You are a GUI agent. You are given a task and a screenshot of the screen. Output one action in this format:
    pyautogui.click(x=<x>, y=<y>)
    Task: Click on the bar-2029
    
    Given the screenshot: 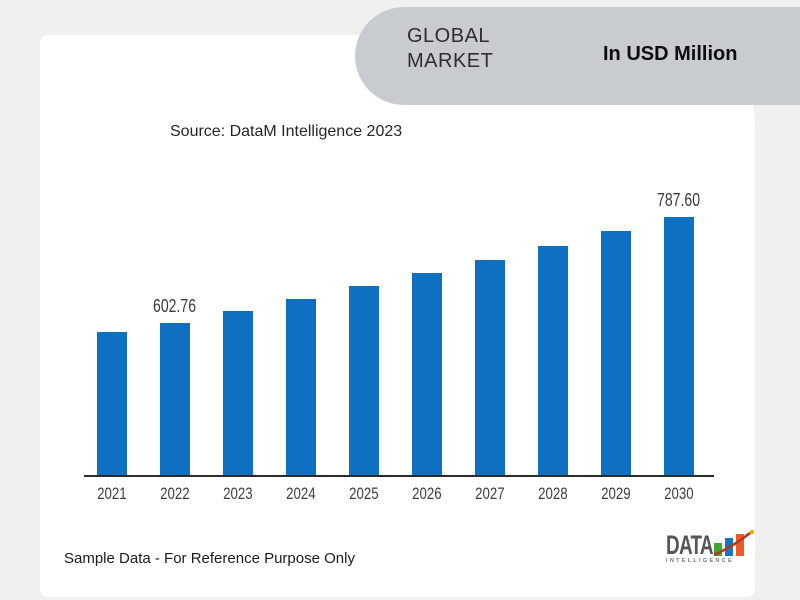 What is the action you would take?
    pyautogui.click(x=616, y=353)
    